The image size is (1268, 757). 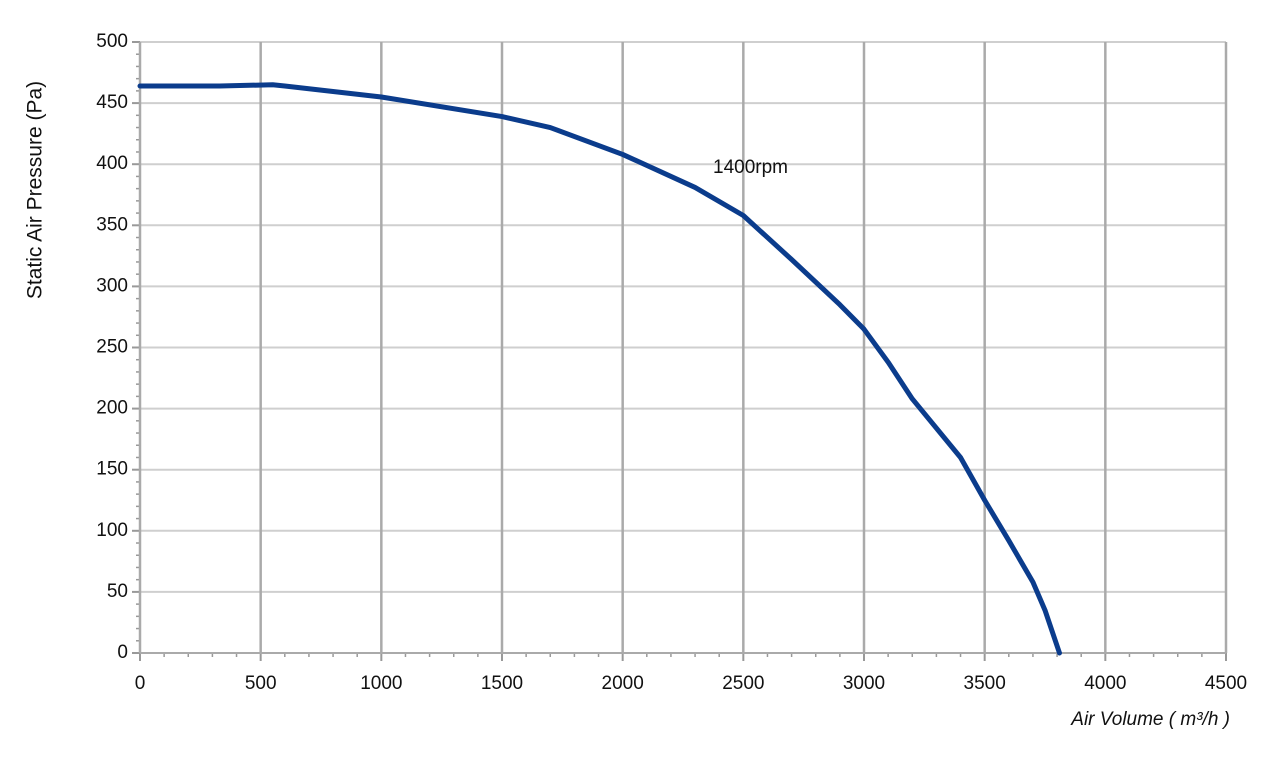 I want to click on y-tick-label: 150, so click(x=112, y=469).